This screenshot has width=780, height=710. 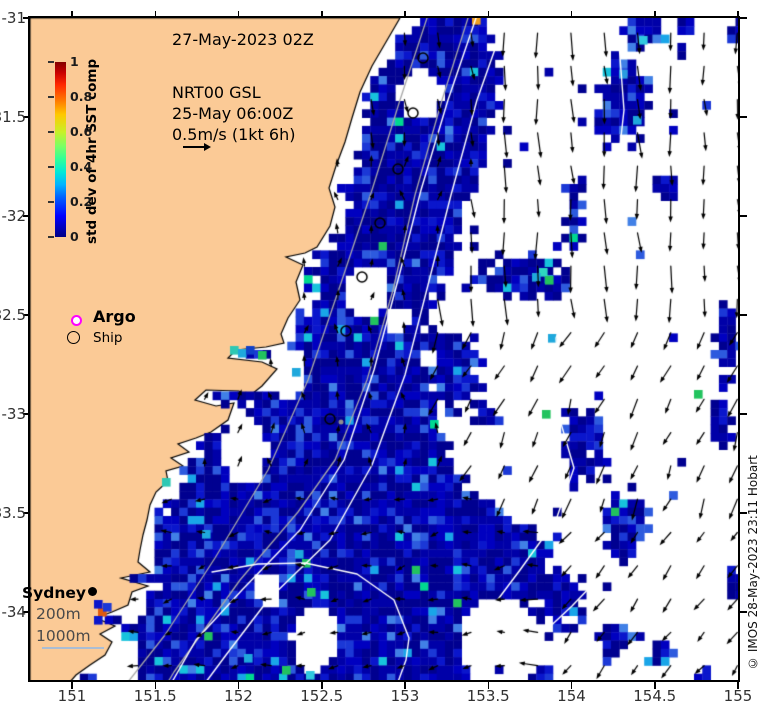 I want to click on plot-title: 27-May-2023 02Z, so click(x=243, y=39).